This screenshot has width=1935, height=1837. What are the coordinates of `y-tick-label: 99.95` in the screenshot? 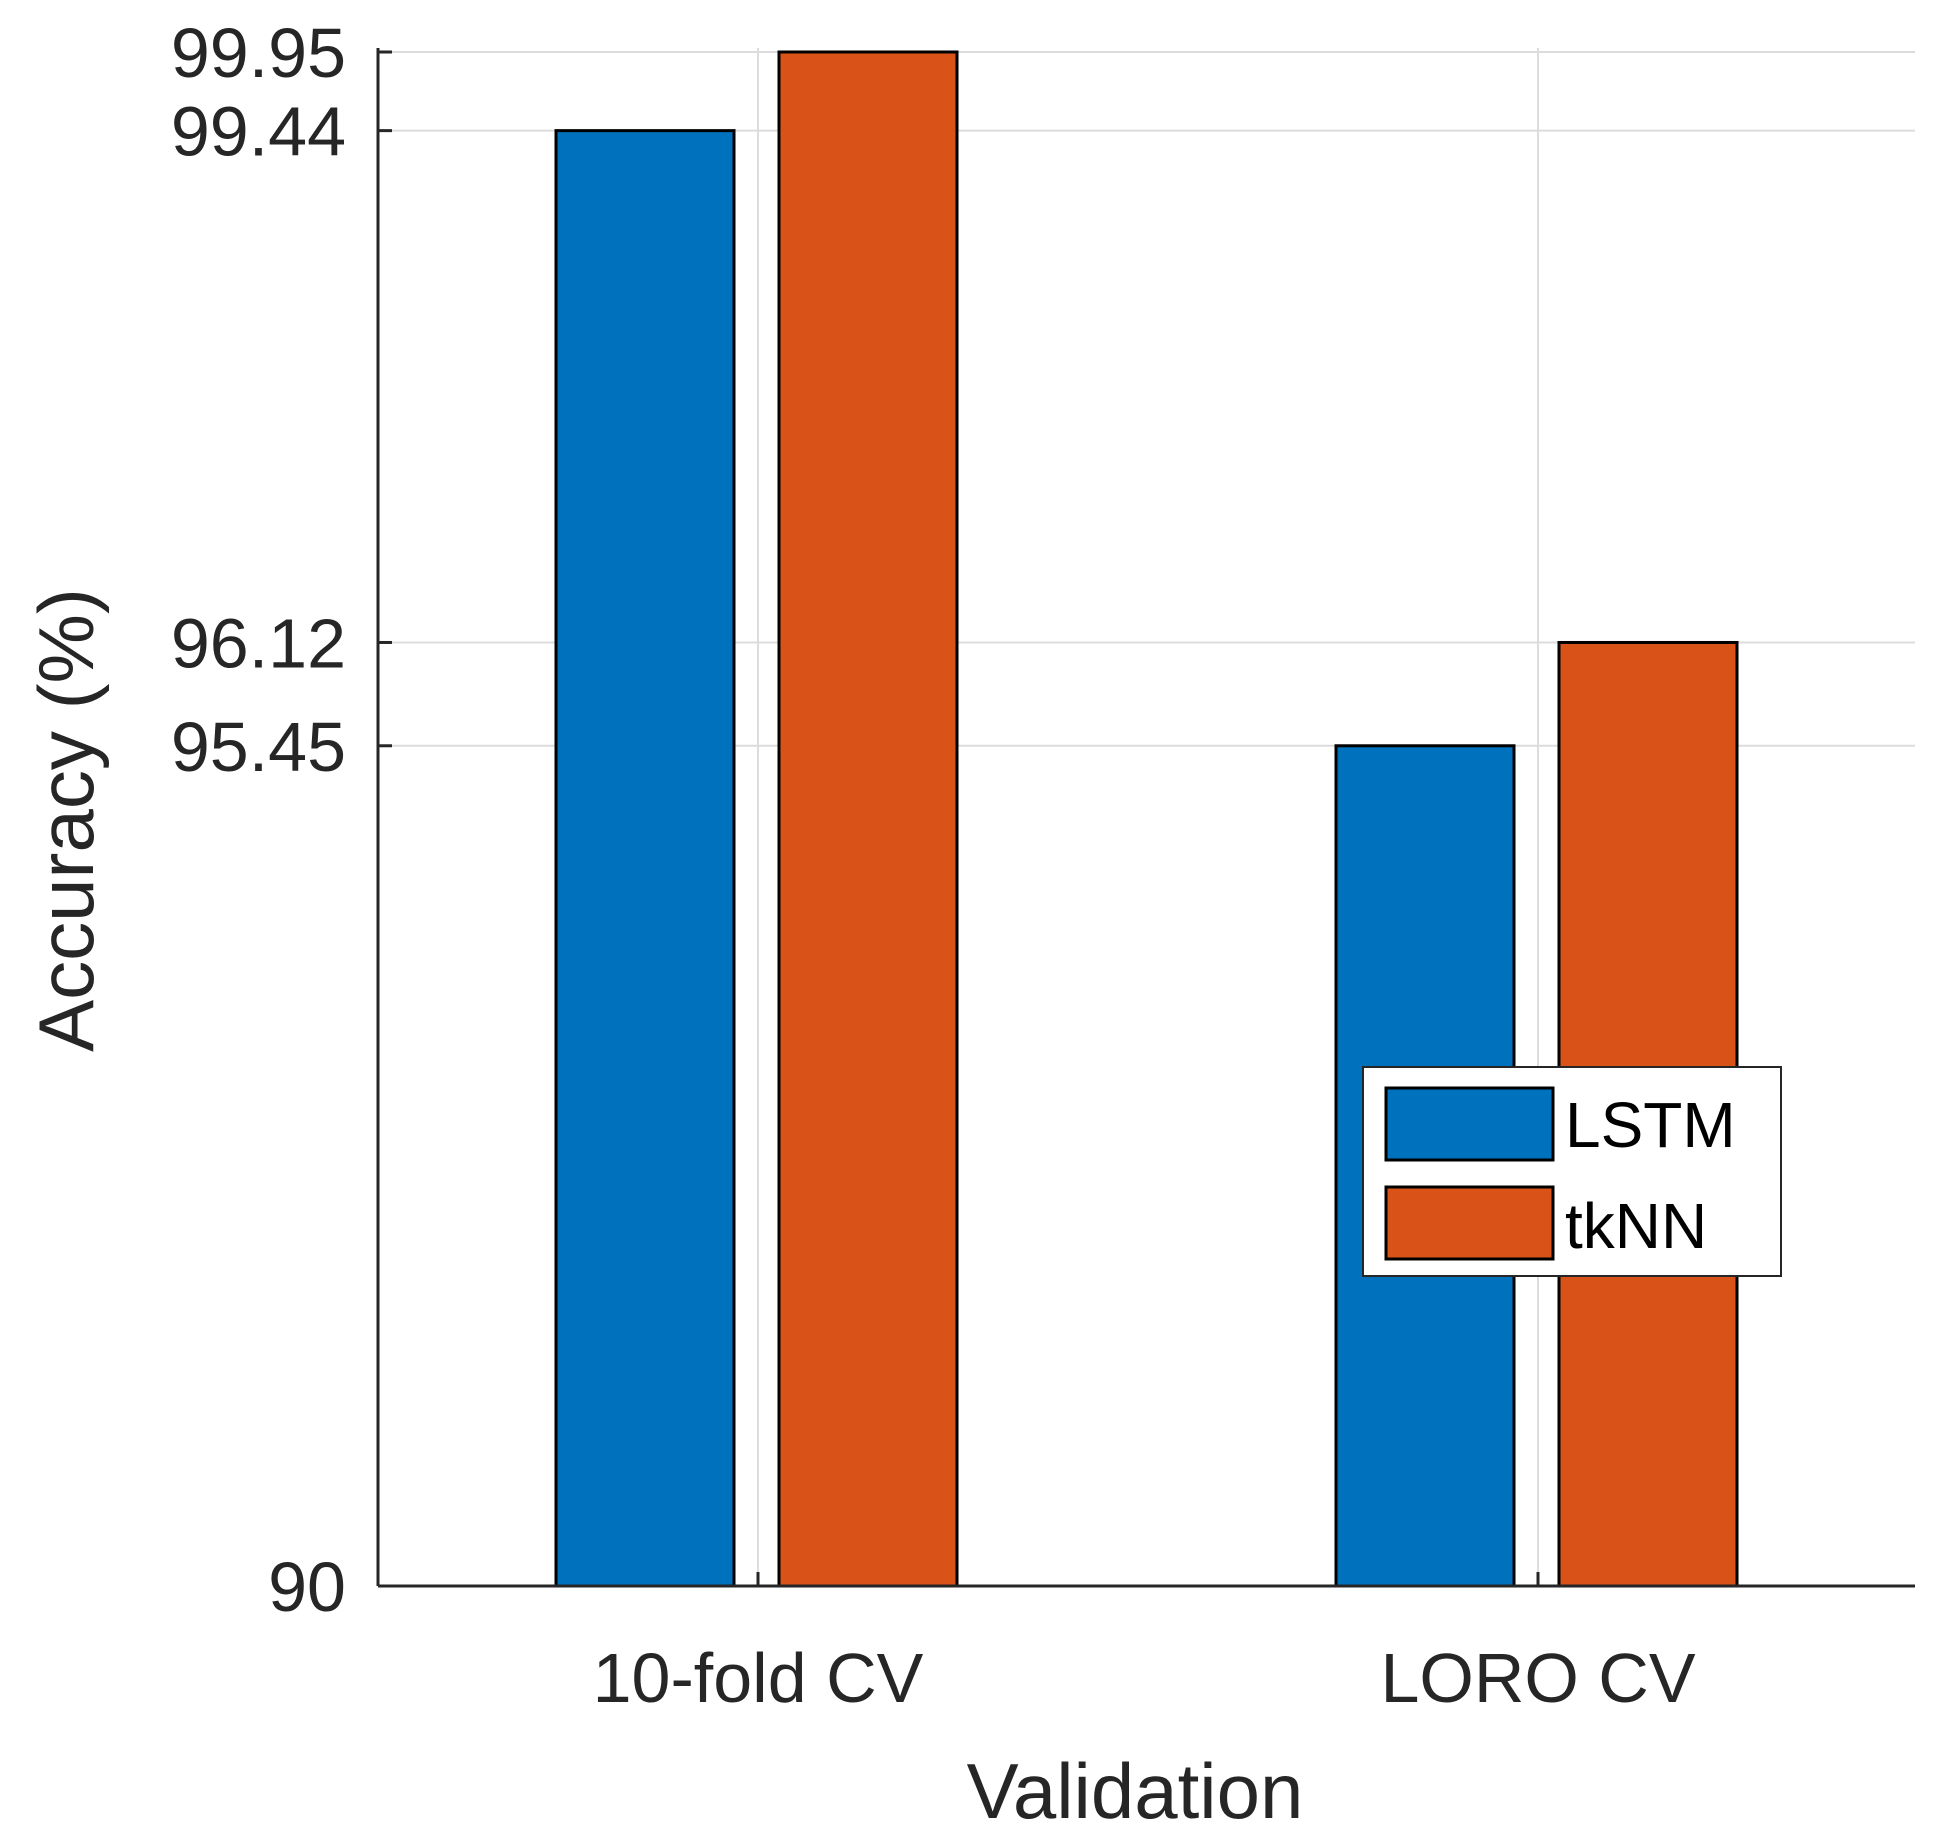 It's located at (258, 53).